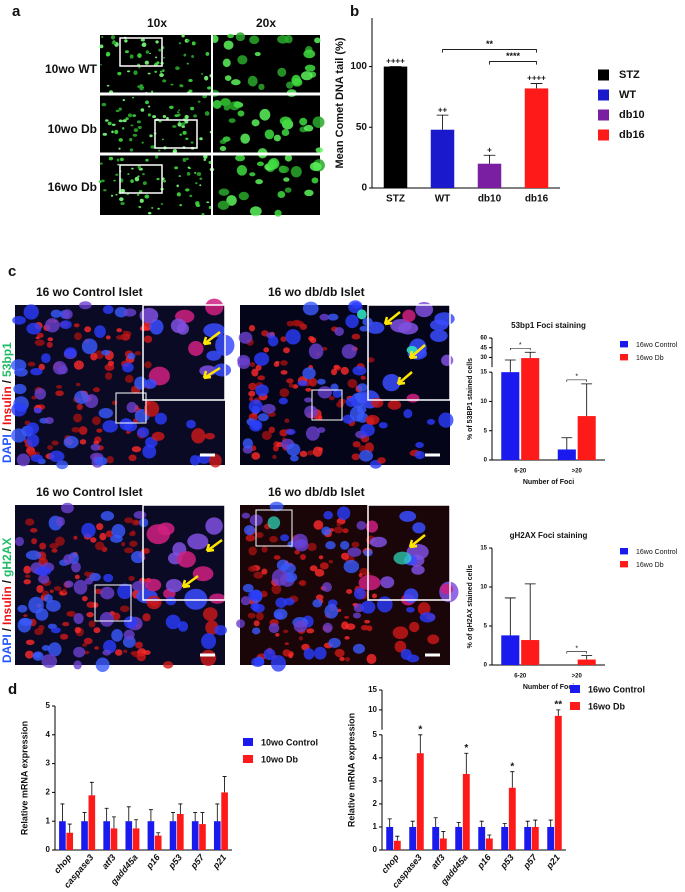 The width and height of the screenshot is (685, 892). What do you see at coordinates (89, 292) in the screenshot?
I see `image-title: 16 wo Control Islet` at bounding box center [89, 292].